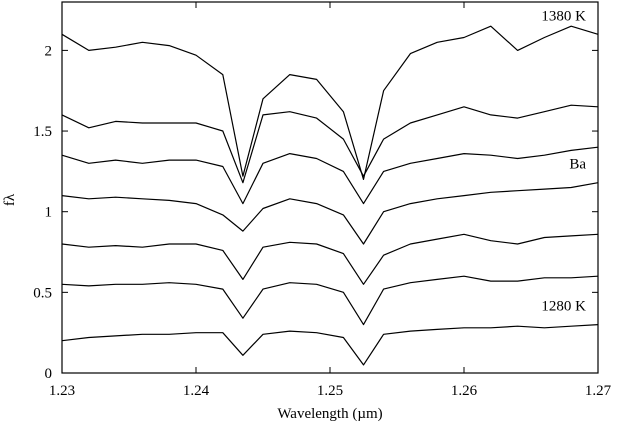 The image size is (617, 428). What do you see at coordinates (42, 293) in the screenshot?
I see `y-tick-label: 0.5` at bounding box center [42, 293].